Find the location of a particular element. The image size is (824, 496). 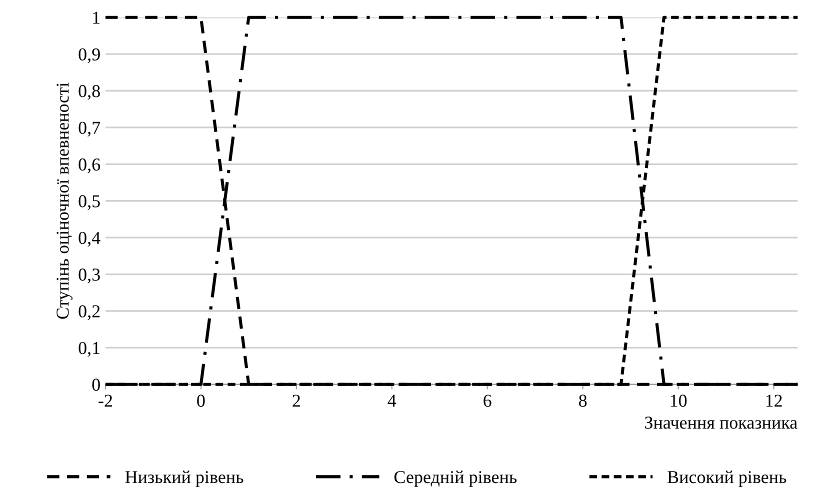

x-tick-label: 8 is located at coordinates (583, 400).